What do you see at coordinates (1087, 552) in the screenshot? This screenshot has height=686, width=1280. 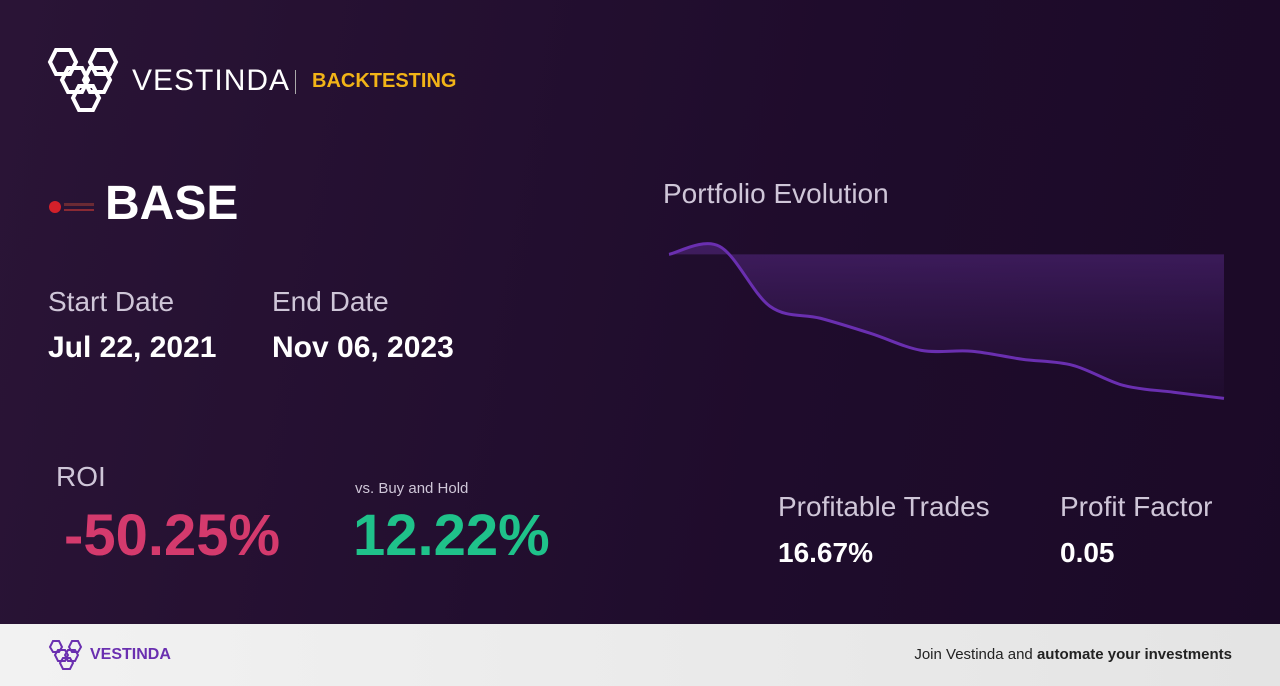 I see `factor-value: 0.05` at bounding box center [1087, 552].